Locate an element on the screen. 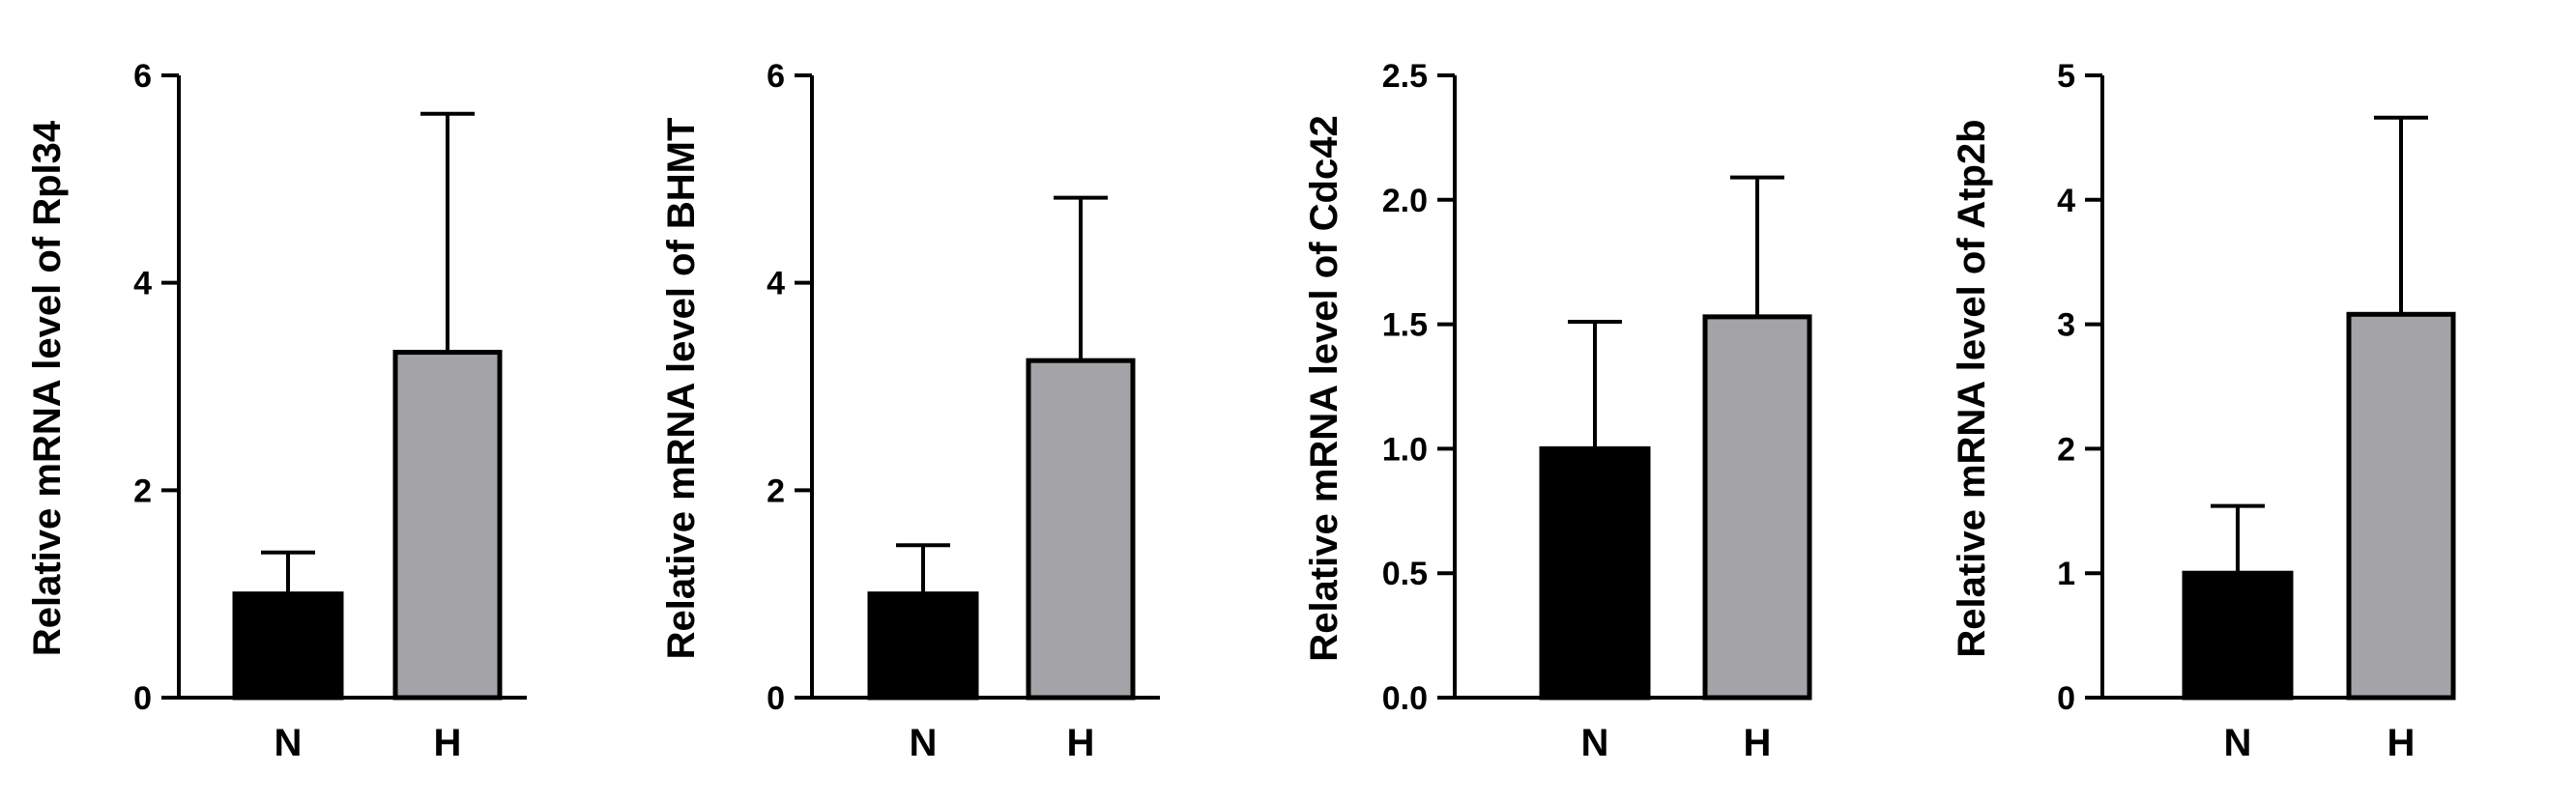 The image size is (2576, 802). y-axis-label: Relative mRNA level of BHMT is located at coordinates (681, 389).